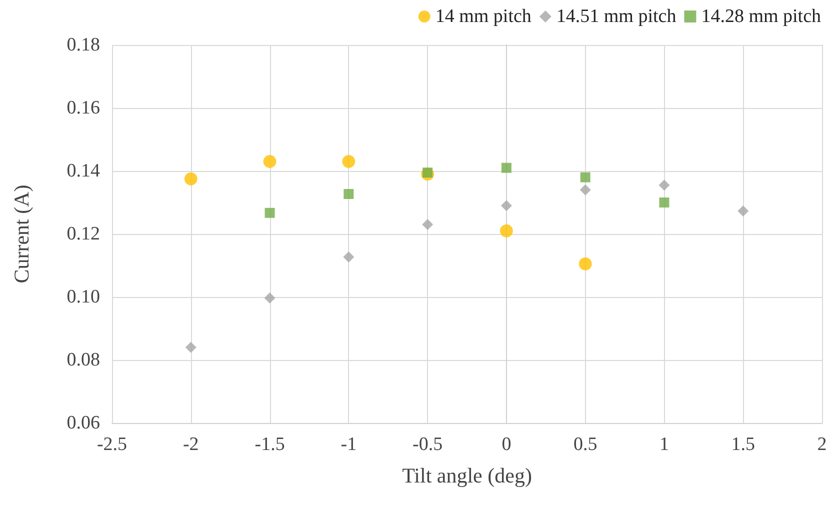  What do you see at coordinates (83, 108) in the screenshot?
I see `y-tick-label: 0.16` at bounding box center [83, 108].